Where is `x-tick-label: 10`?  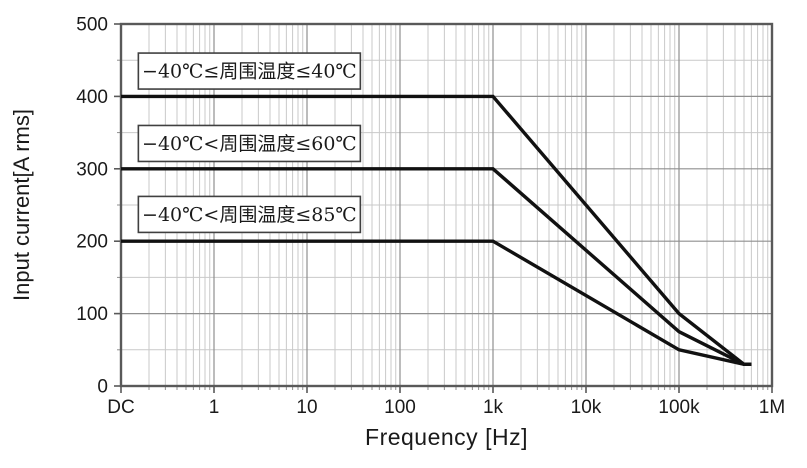
x-tick-label: 10 is located at coordinates (306, 407).